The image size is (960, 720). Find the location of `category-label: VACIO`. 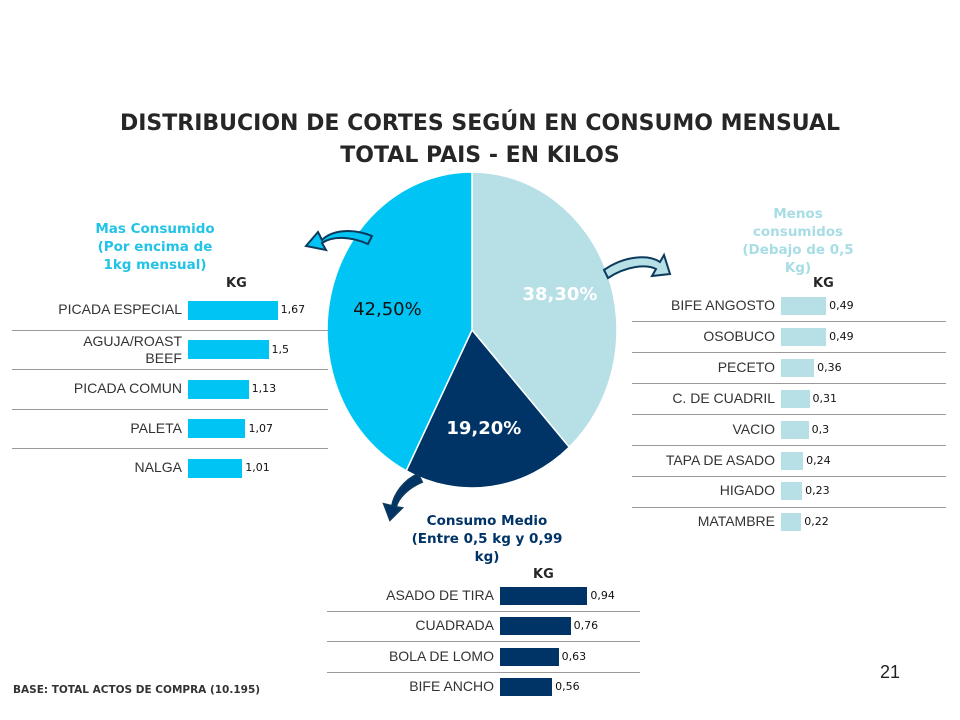

category-label: VACIO is located at coordinates (753, 428).